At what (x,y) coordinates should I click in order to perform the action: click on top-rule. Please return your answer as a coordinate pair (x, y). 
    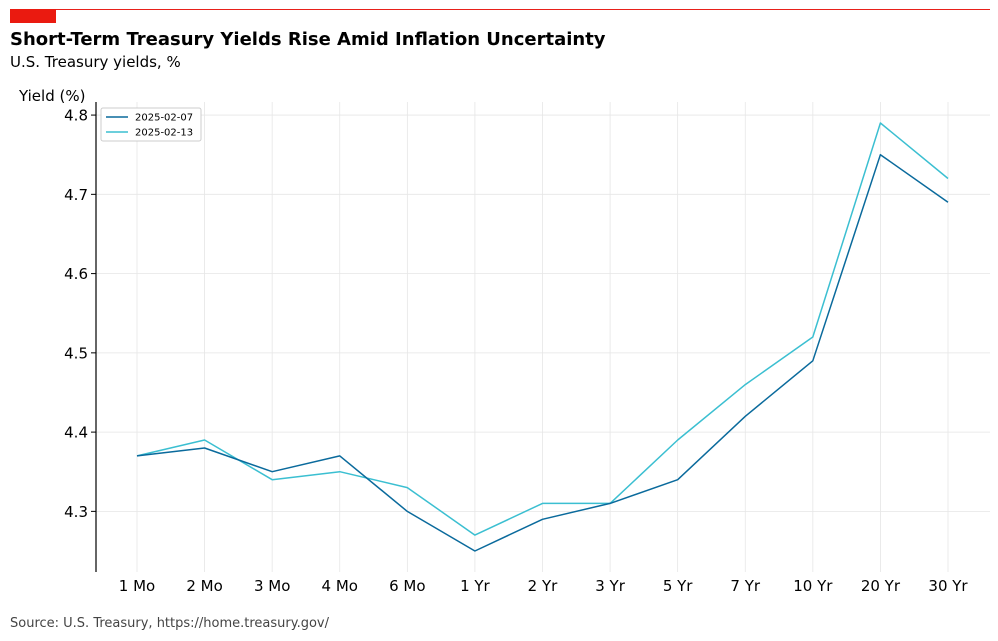
    Looking at the image, I should click on (500, 9).